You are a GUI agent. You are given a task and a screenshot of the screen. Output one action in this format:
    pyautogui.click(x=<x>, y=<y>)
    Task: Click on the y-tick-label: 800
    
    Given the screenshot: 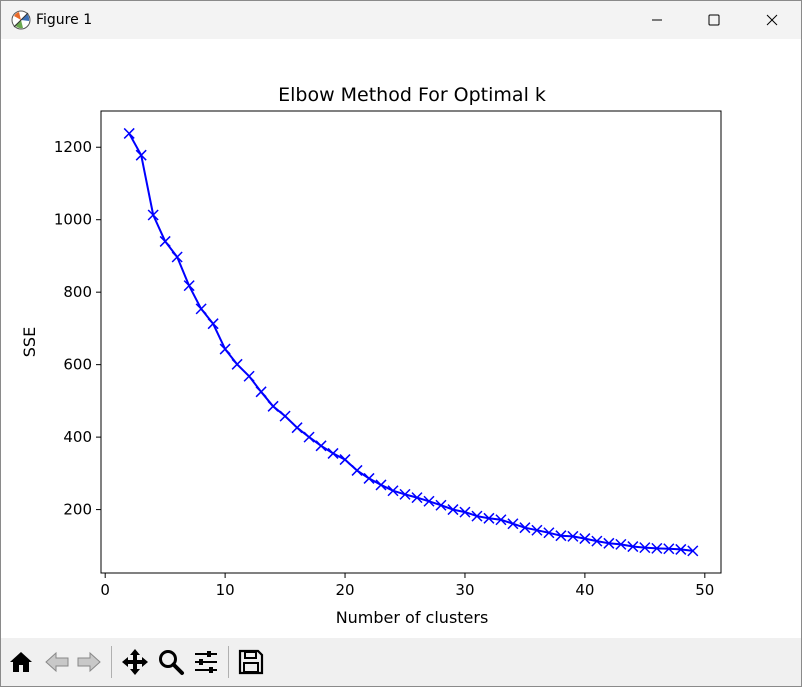 What is the action you would take?
    pyautogui.click(x=77, y=292)
    